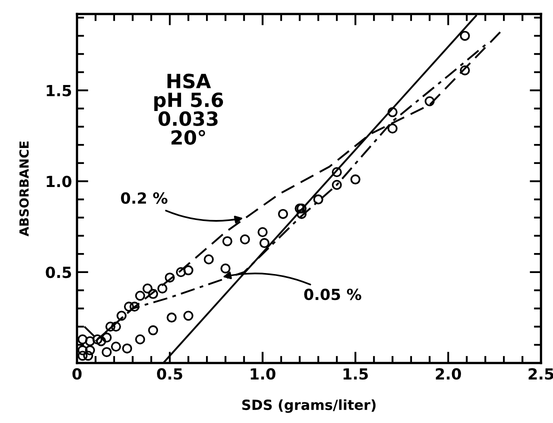 The width and height of the screenshot is (553, 423). Describe the element at coordinates (169, 374) in the screenshot. I see `x-tick-label: 0.5` at that location.